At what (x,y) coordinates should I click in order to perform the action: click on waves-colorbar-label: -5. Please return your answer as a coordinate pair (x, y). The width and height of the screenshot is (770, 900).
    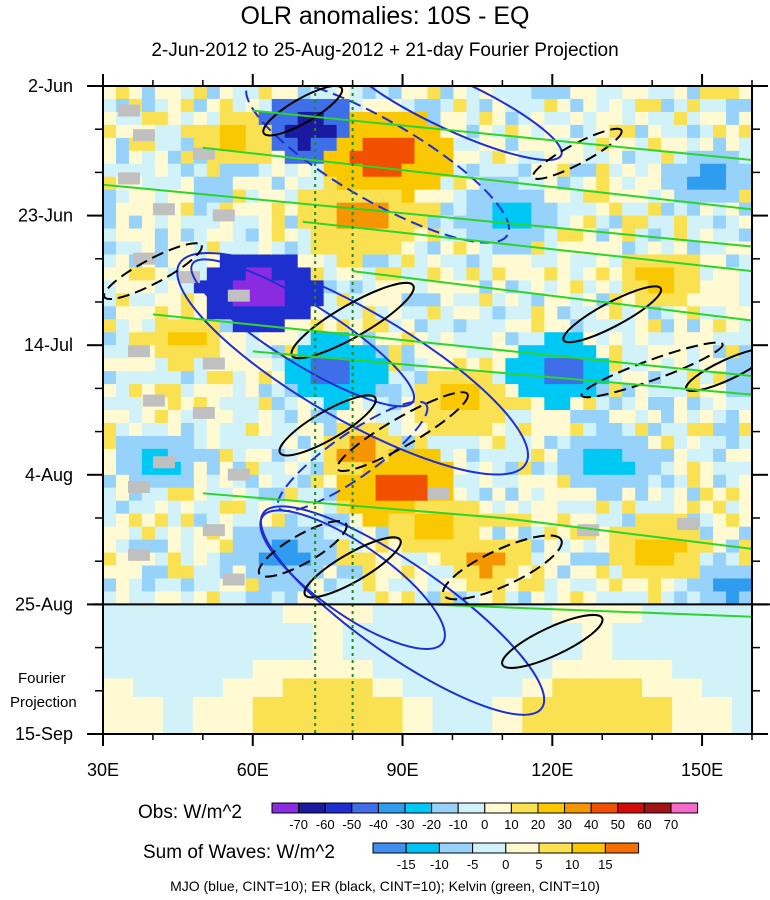
    Looking at the image, I should click on (473, 864).